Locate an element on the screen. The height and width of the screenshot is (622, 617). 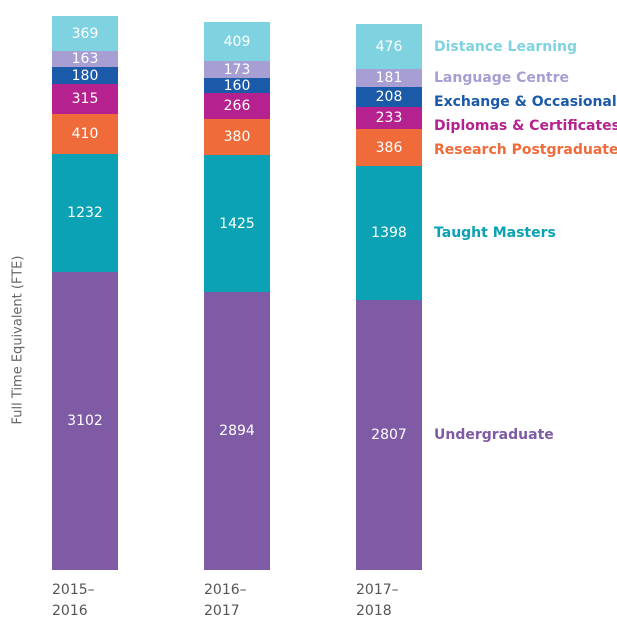
value-label: 181 is located at coordinates (389, 78).